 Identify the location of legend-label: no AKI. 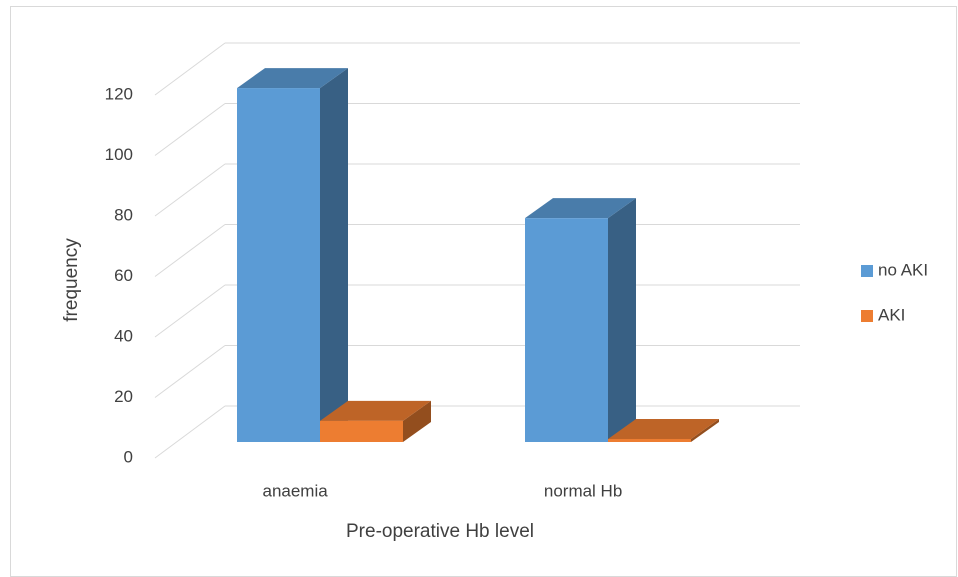
(903, 269).